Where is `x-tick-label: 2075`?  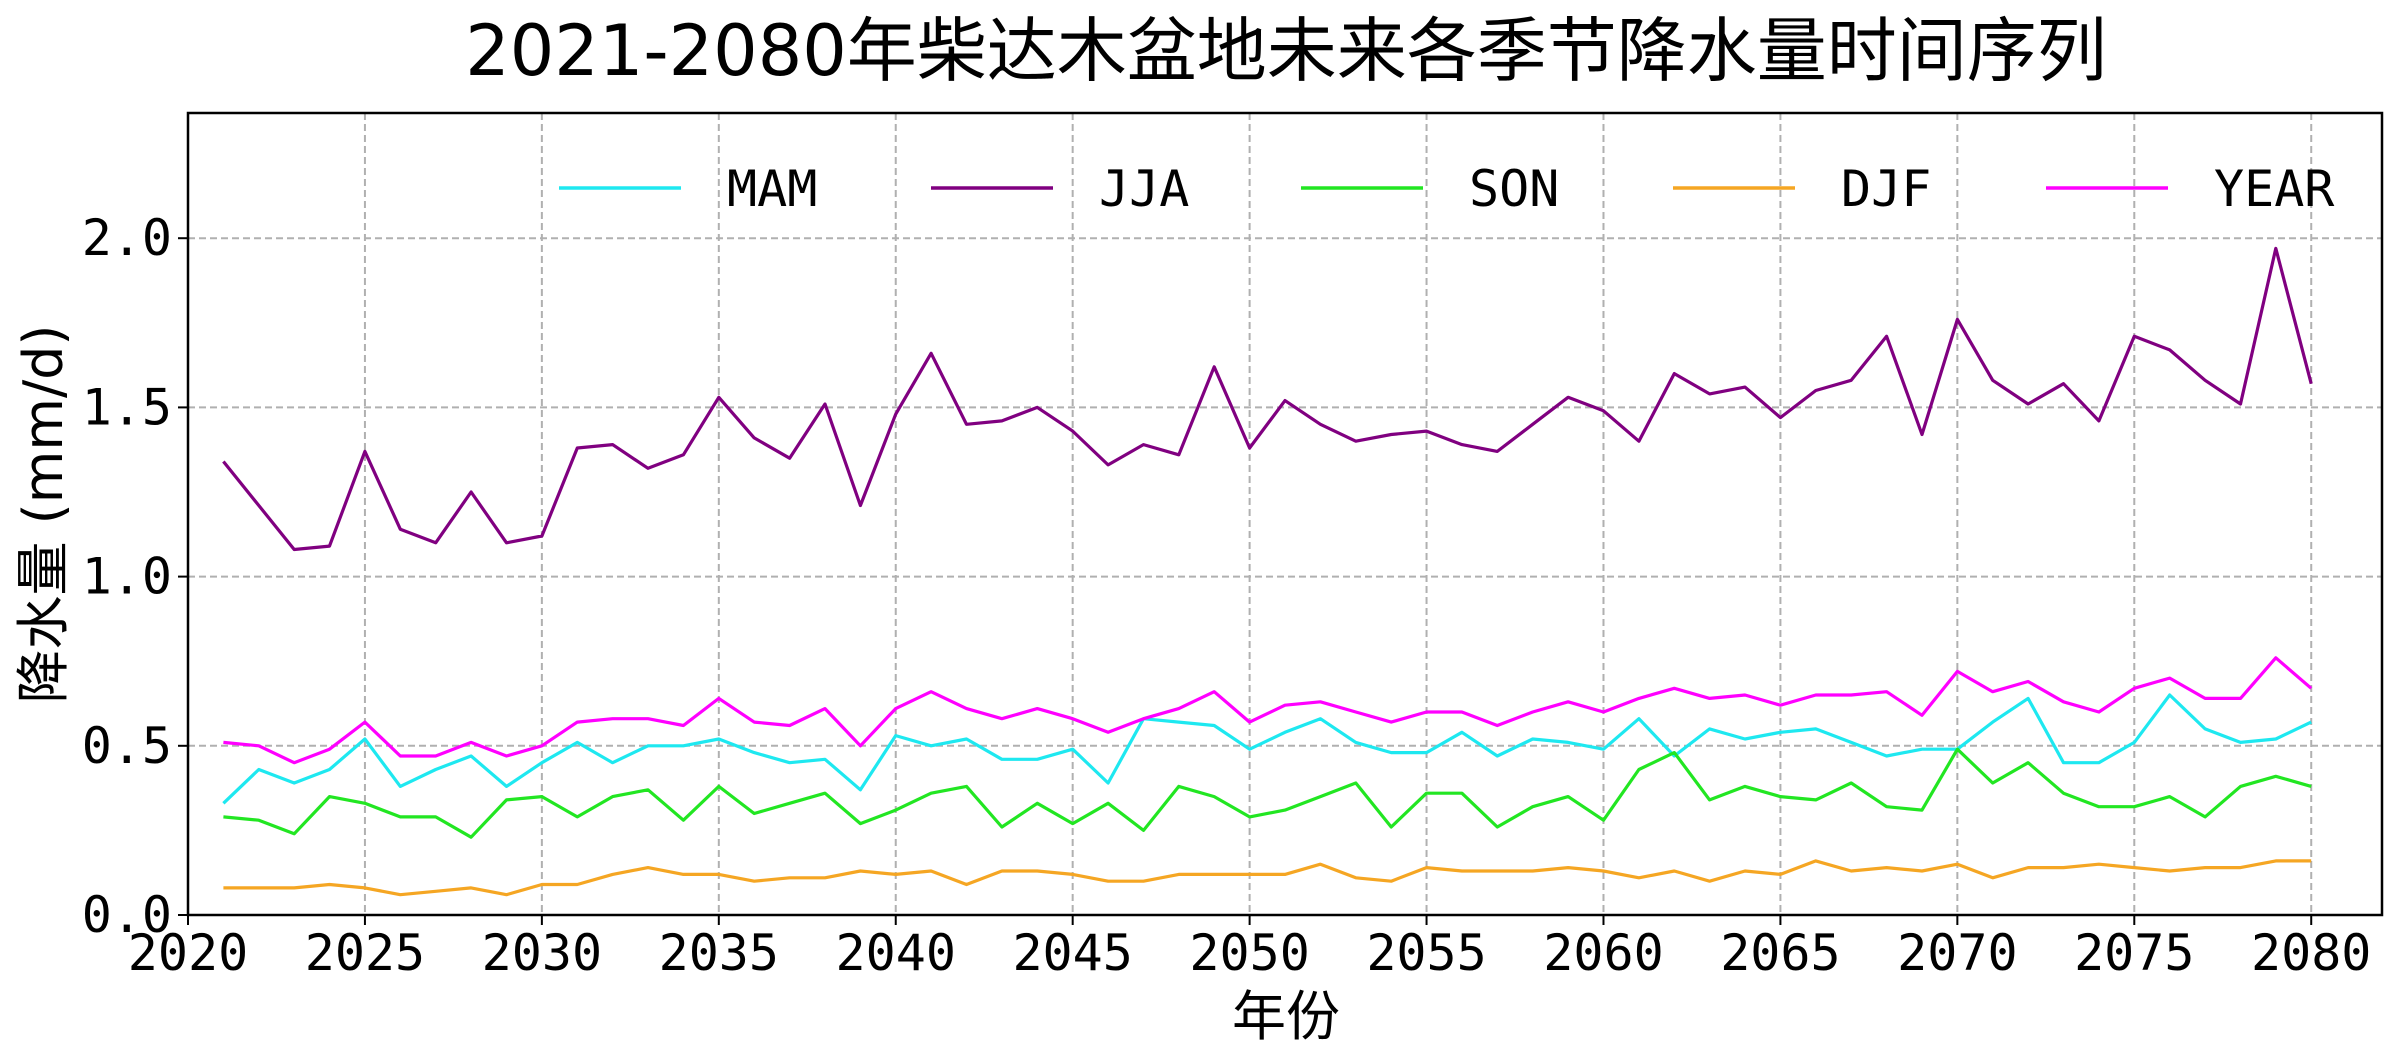 x-tick-label: 2075 is located at coordinates (2134, 953).